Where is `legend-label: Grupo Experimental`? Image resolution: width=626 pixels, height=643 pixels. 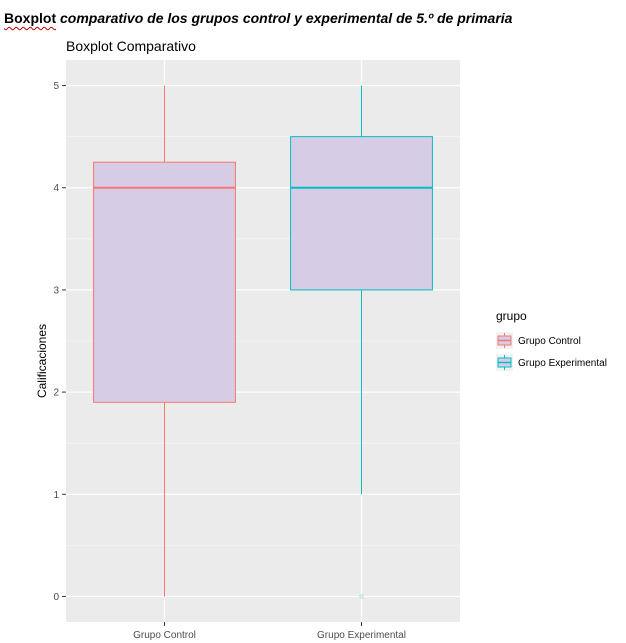
legend-label: Grupo Experimental is located at coordinates (562, 363).